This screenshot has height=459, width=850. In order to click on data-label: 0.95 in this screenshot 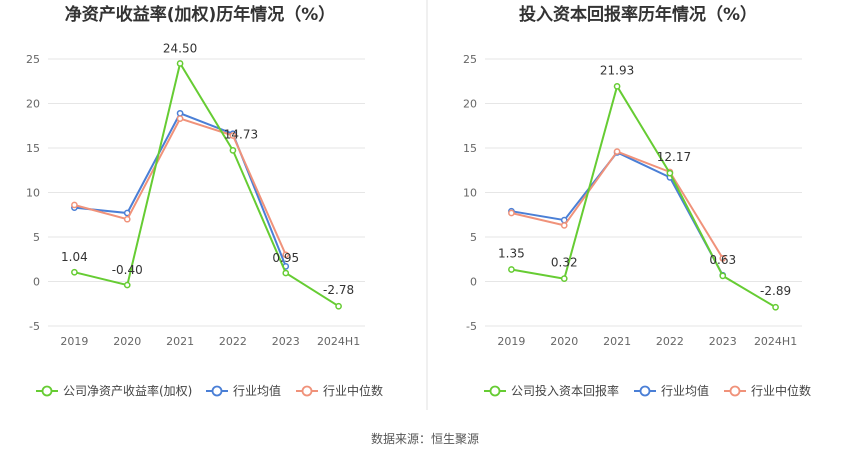, I will do `click(285, 258)`.